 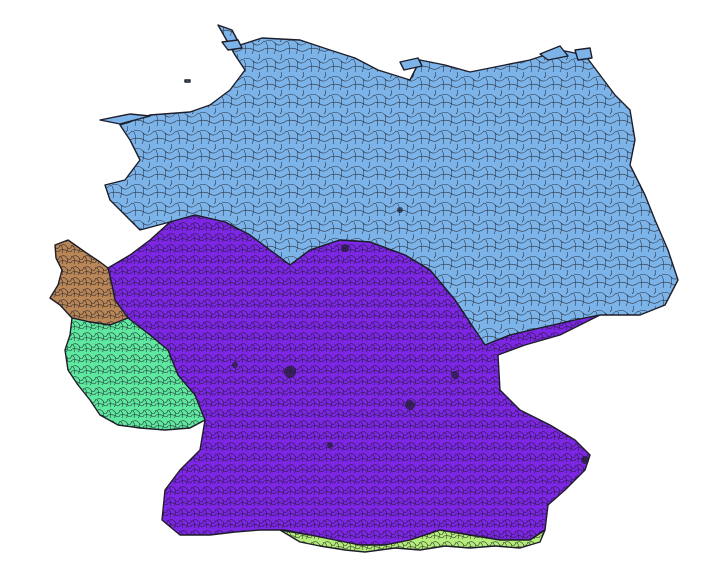 I want to click on region-west-green, so click(x=135, y=374).